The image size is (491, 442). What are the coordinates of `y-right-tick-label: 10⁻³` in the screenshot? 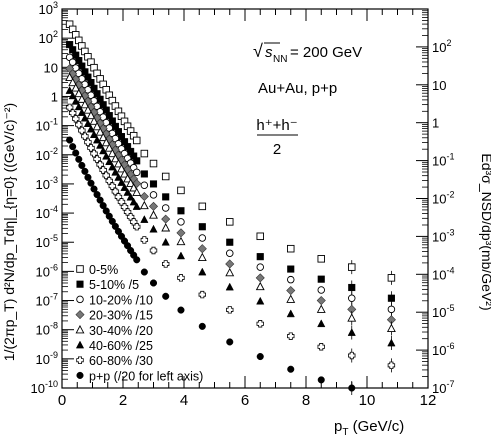 It's located at (443, 235).